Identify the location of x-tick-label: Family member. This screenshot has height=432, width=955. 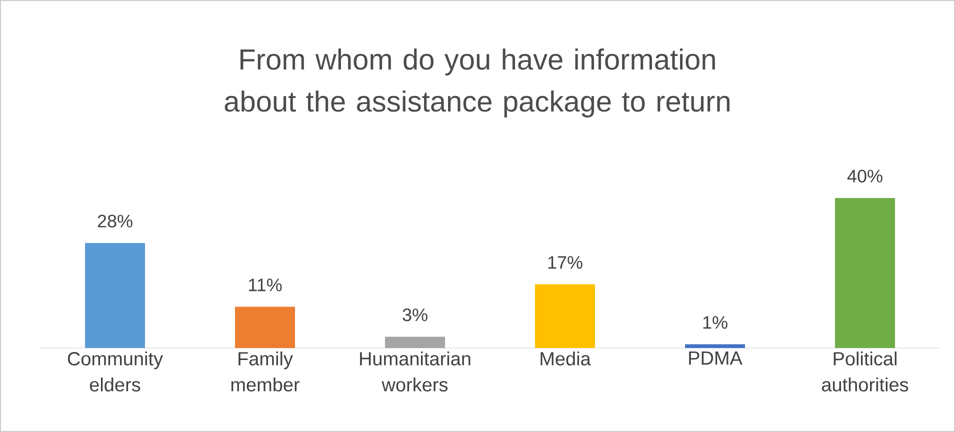
(265, 372).